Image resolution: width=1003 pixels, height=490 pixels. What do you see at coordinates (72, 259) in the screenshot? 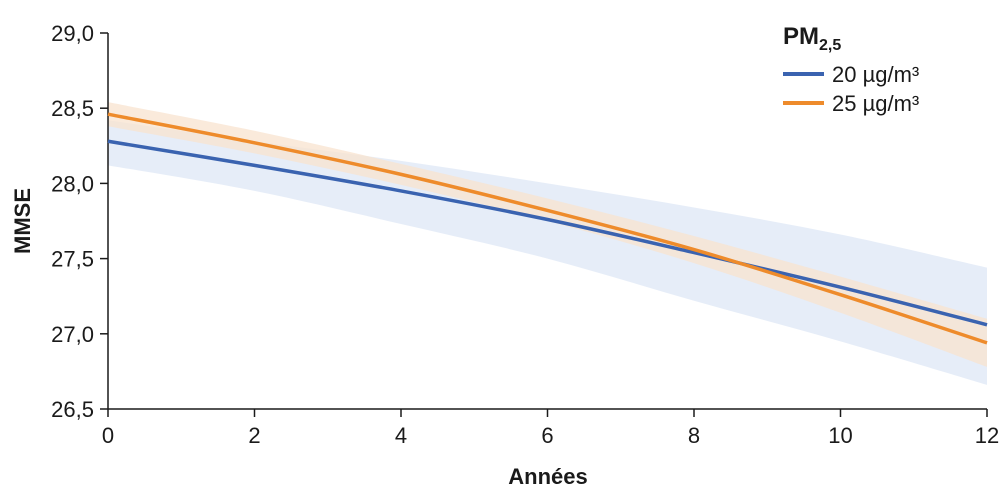
I see `y-tick-label: 27,5` at bounding box center [72, 259].